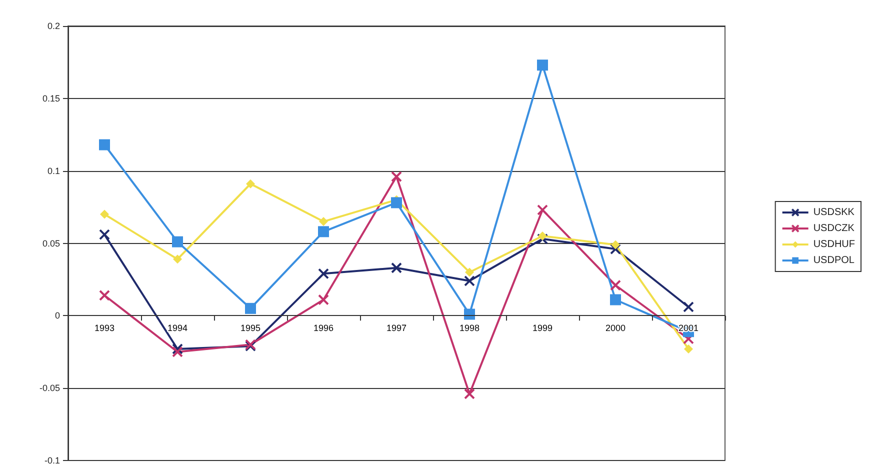  Describe the element at coordinates (834, 228) in the screenshot. I see `legend-label: USDCZK` at that location.